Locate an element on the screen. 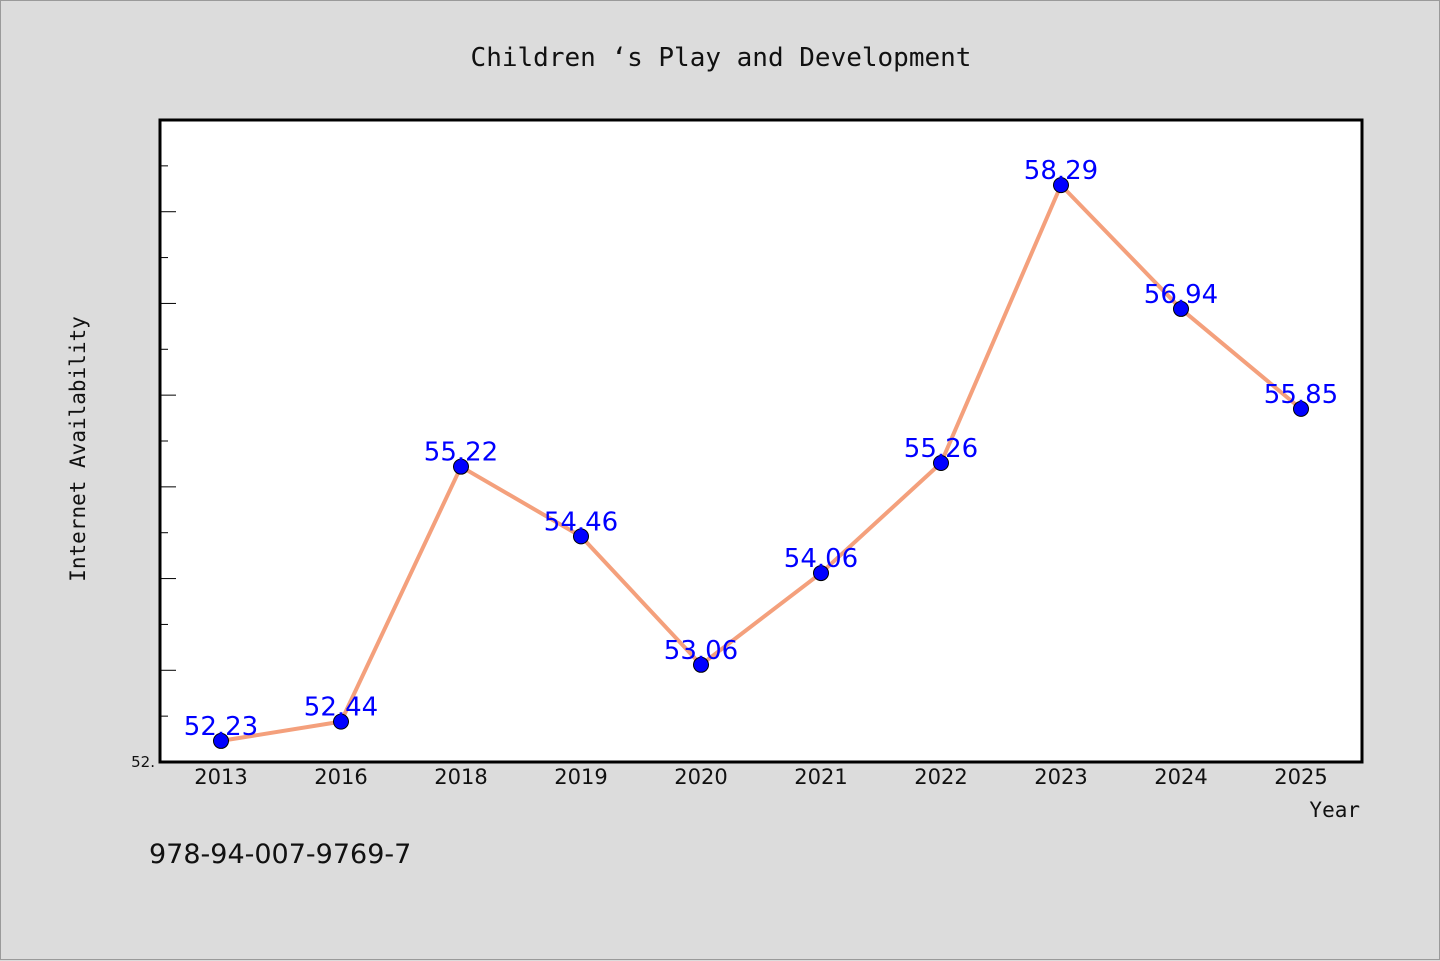  data-label: 58.29 is located at coordinates (1061, 171).